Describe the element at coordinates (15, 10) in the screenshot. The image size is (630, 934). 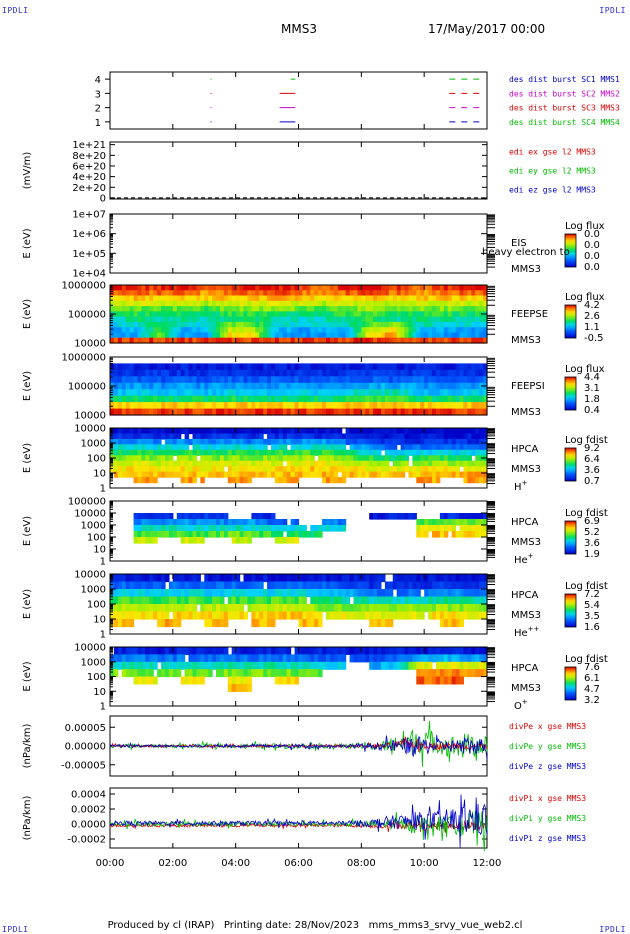
I see `corner-label-top-left: IPDLI` at that location.